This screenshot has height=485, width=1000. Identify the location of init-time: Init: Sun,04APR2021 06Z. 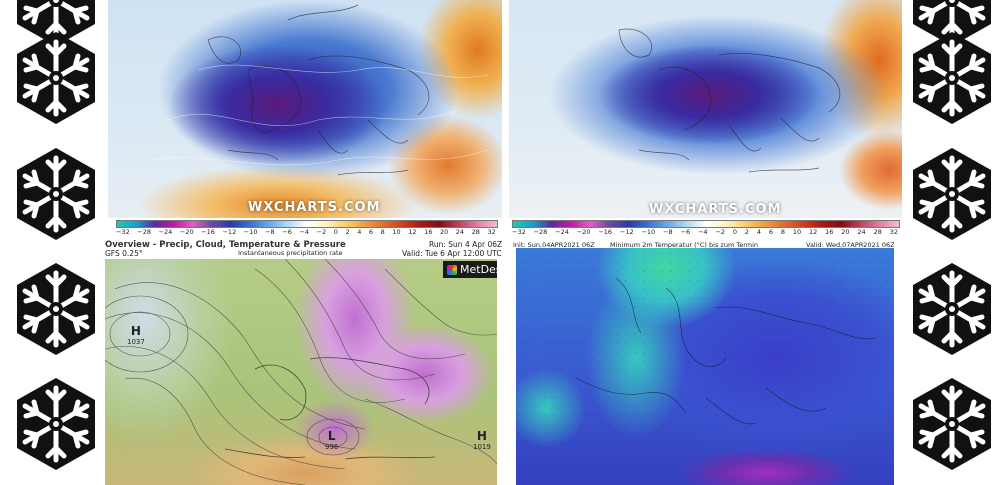
(554, 245).